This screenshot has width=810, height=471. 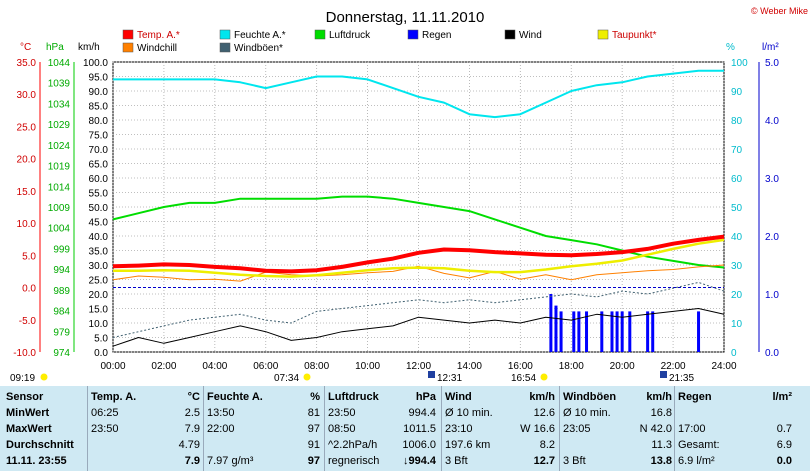 I want to click on legend-label: Taupunkt*, so click(x=634, y=35).